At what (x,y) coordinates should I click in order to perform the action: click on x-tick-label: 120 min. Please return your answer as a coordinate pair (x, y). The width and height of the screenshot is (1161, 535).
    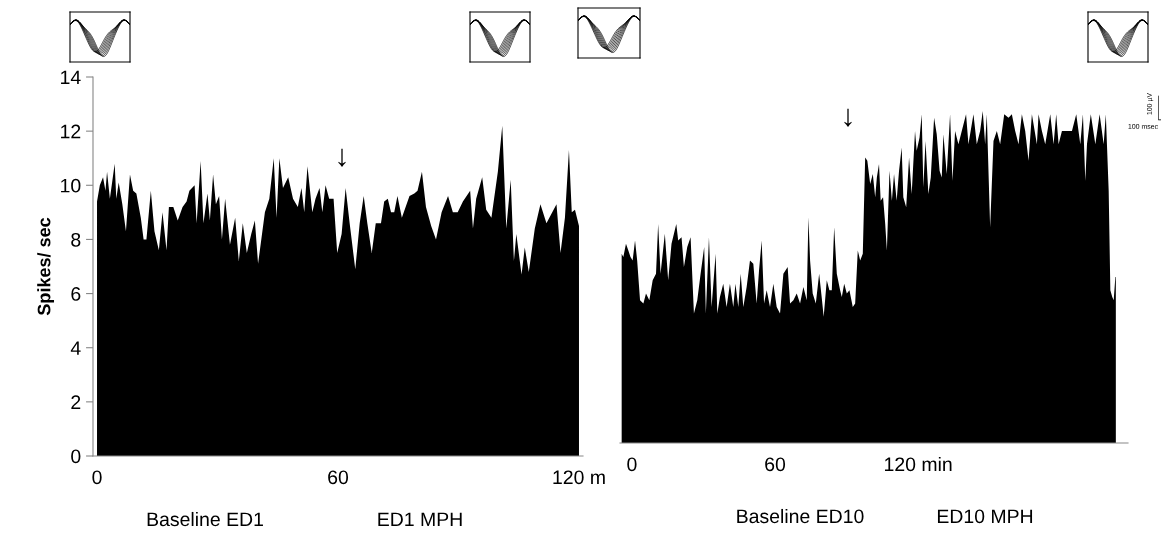
    Looking at the image, I should click on (918, 464).